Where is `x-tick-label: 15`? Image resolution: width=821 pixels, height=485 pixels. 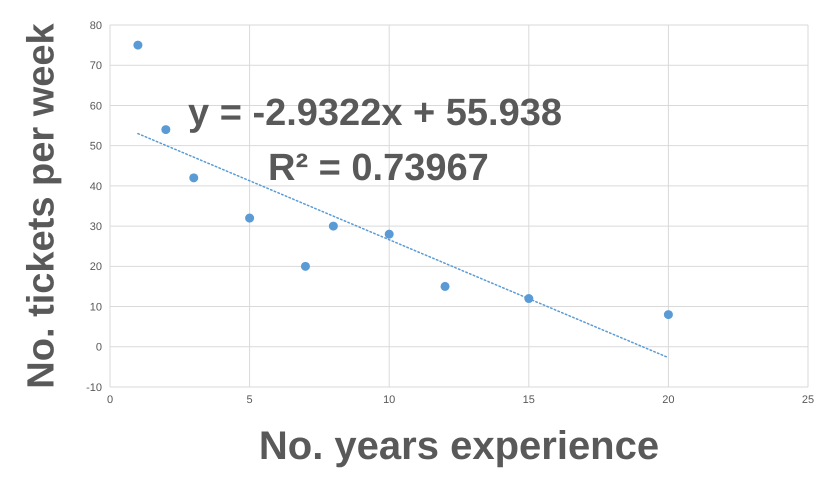 x-tick-label: 15 is located at coordinates (528, 400).